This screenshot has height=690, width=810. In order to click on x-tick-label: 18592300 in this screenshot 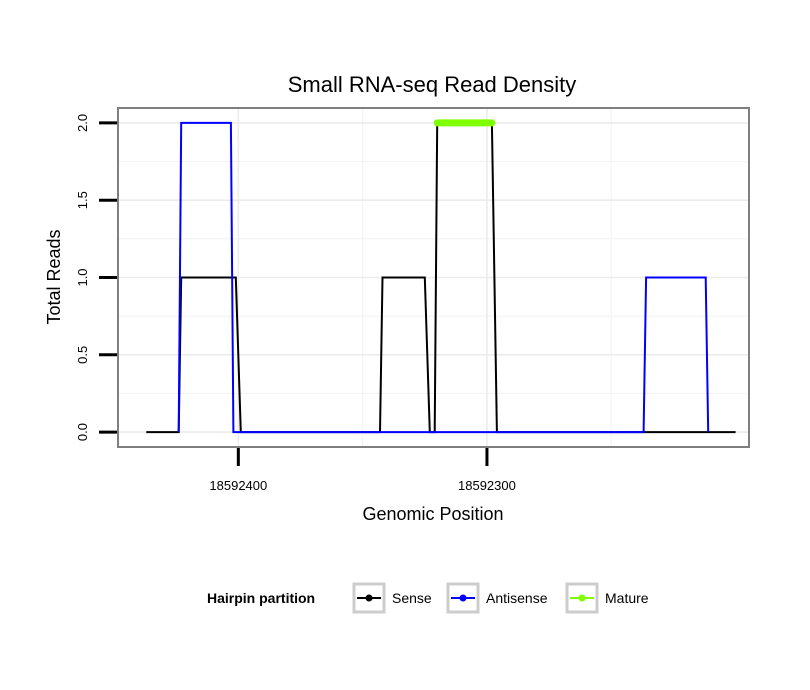, I will do `click(487, 485)`.